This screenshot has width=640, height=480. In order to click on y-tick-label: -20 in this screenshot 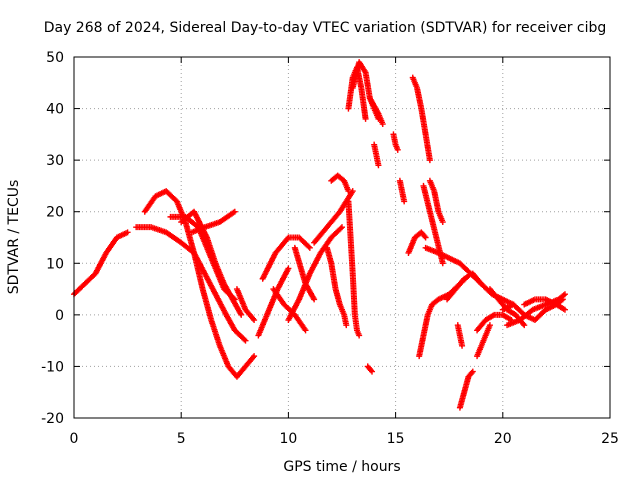, I will do `click(52, 419)`.